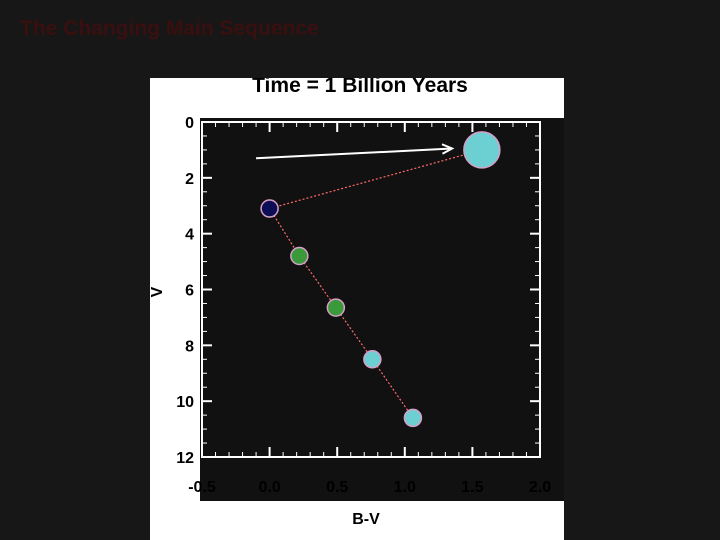 The width and height of the screenshot is (720, 540). I want to click on y-tick-labels: 0 2 4 6 8 10 12, so click(185, 291).